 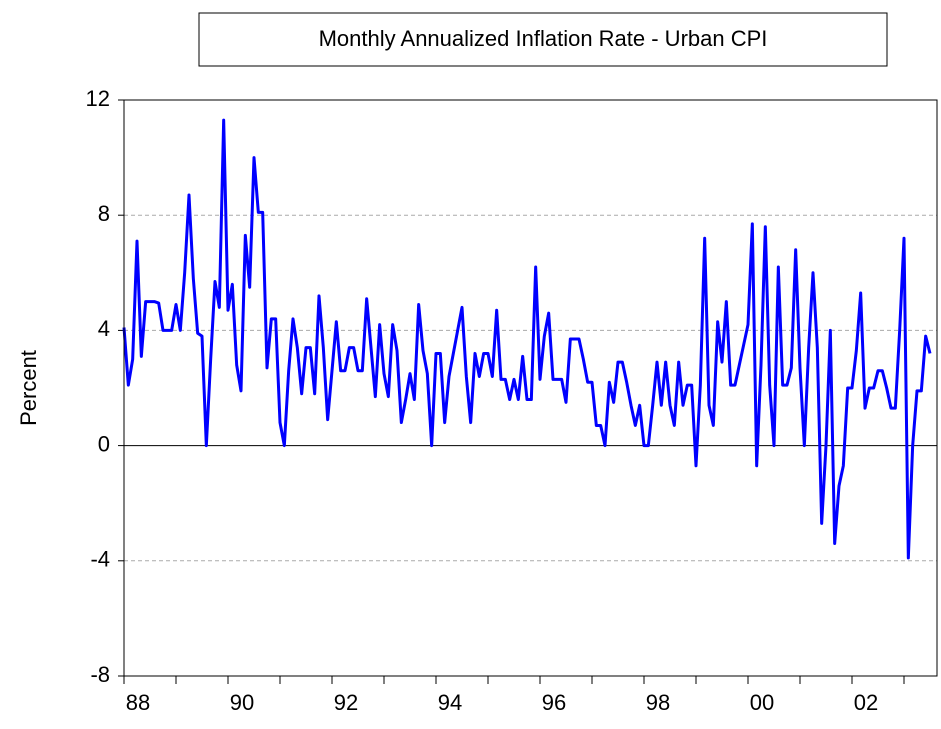 I want to click on x-tick-label: 02, so click(x=866, y=702).